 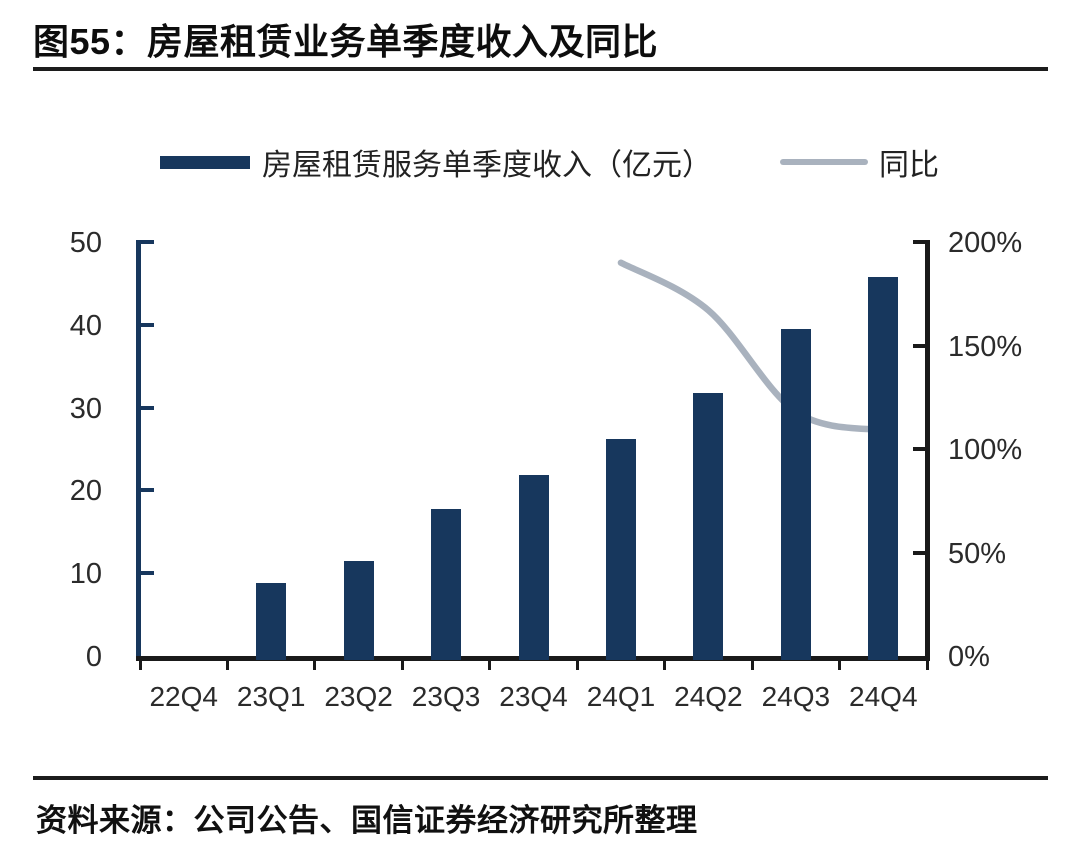 I want to click on left-axis-line, so click(x=138, y=450).